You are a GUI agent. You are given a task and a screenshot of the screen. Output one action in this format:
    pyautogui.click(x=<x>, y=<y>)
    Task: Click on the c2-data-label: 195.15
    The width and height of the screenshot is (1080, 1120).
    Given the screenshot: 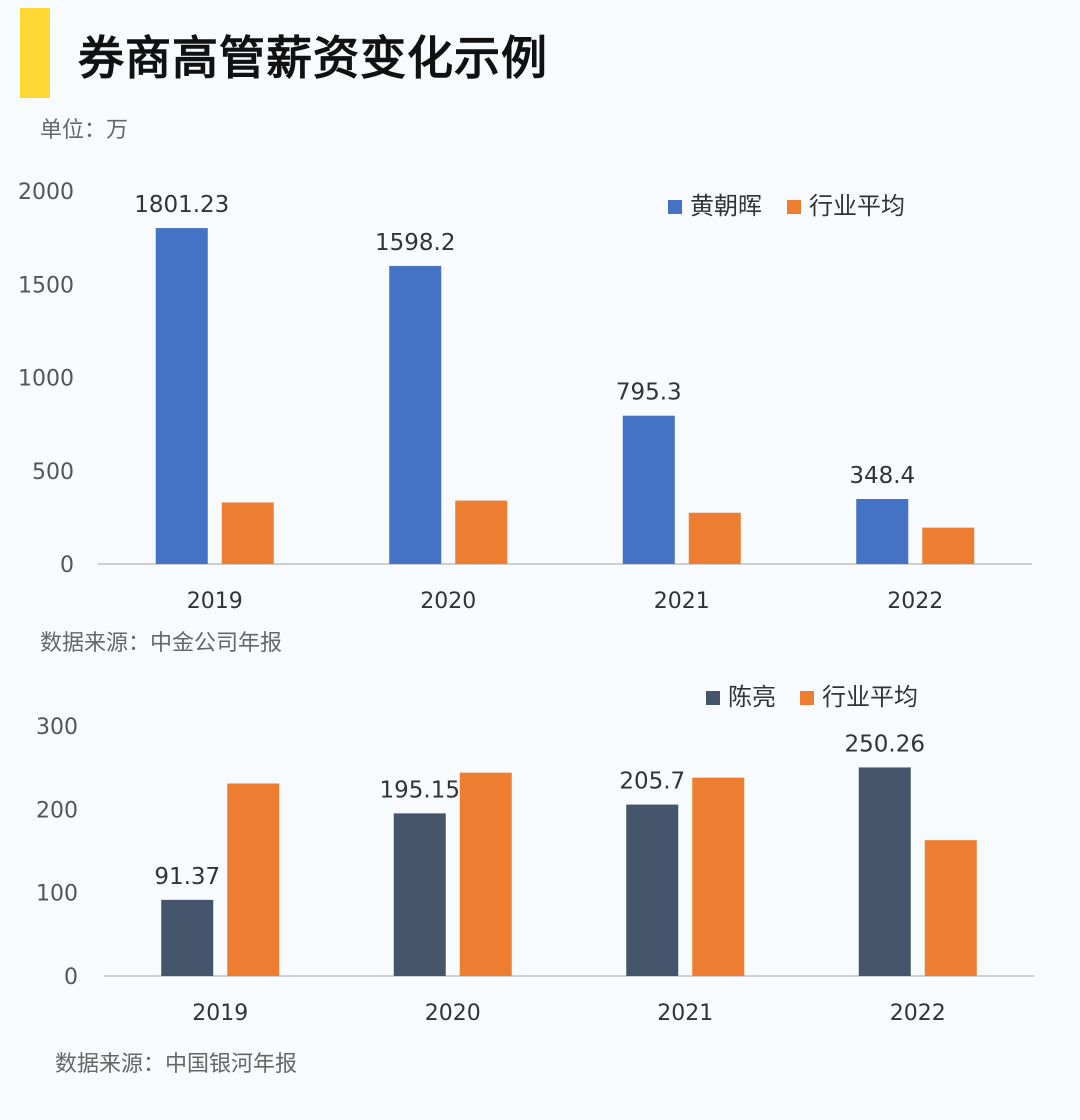 What is the action you would take?
    pyautogui.click(x=420, y=790)
    